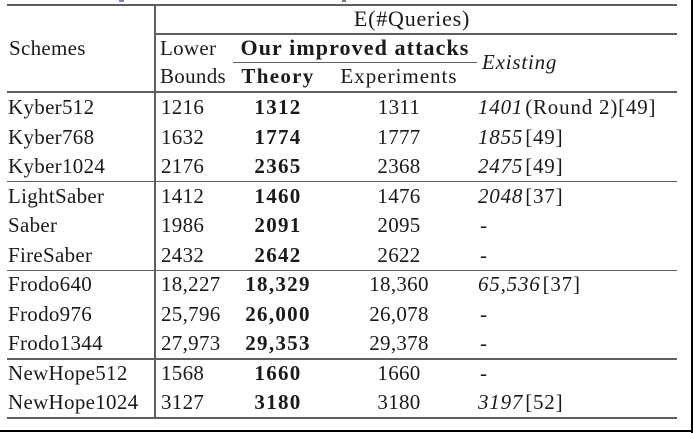 This screenshot has height=433, width=693. Describe the element at coordinates (50, 254) in the screenshot. I see `scheme-name: FireSaber` at that location.